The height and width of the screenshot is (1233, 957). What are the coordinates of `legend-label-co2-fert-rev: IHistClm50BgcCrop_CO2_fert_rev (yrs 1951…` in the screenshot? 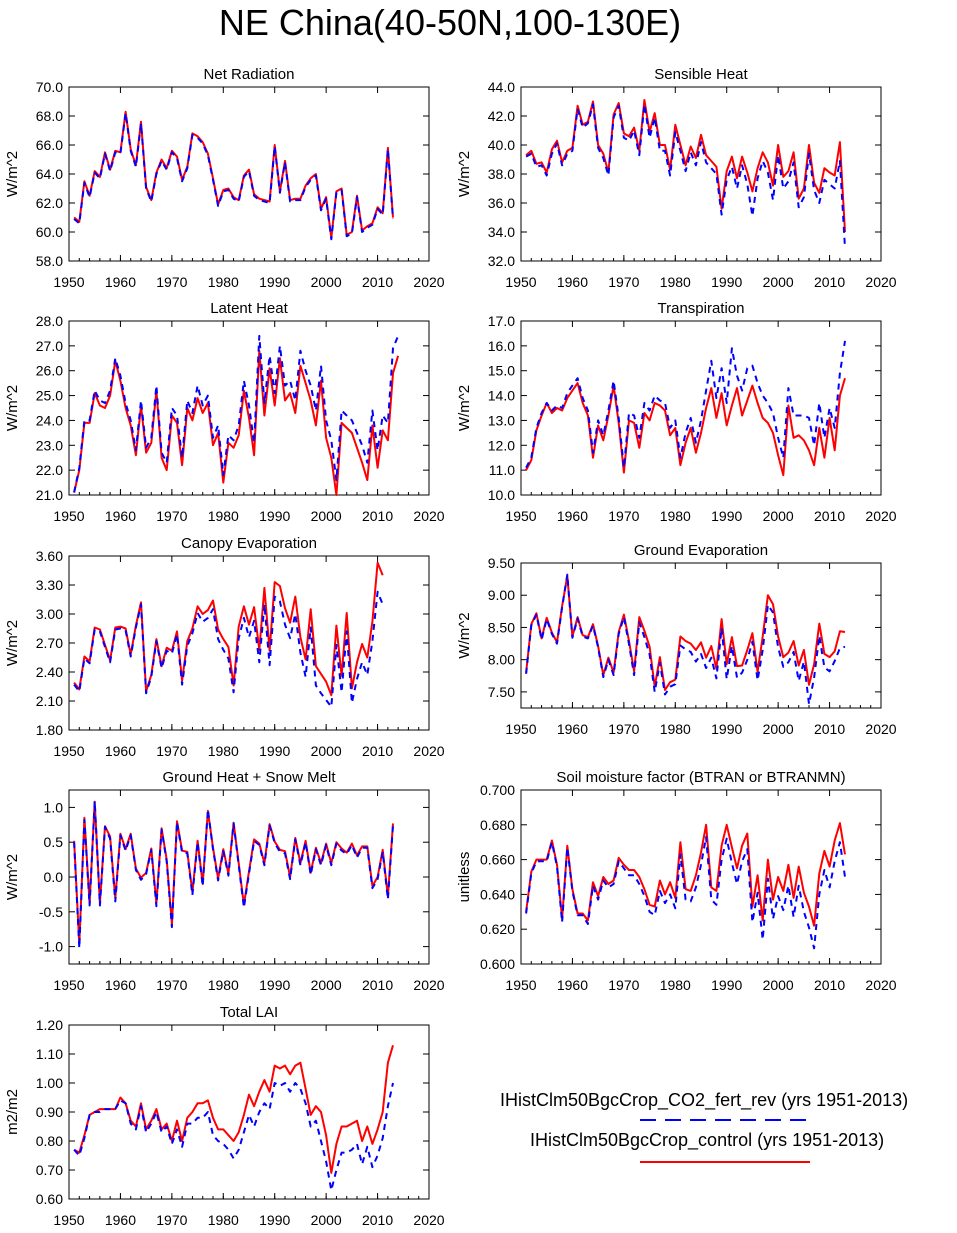 It's located at (704, 1100).